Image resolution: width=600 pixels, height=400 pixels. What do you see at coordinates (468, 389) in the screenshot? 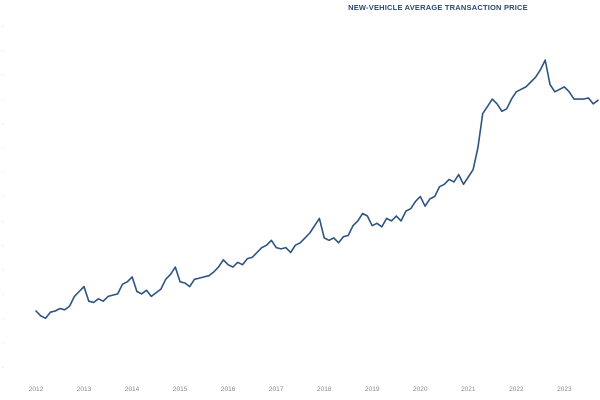
I see `x-tick-label: 2021` at bounding box center [468, 389].